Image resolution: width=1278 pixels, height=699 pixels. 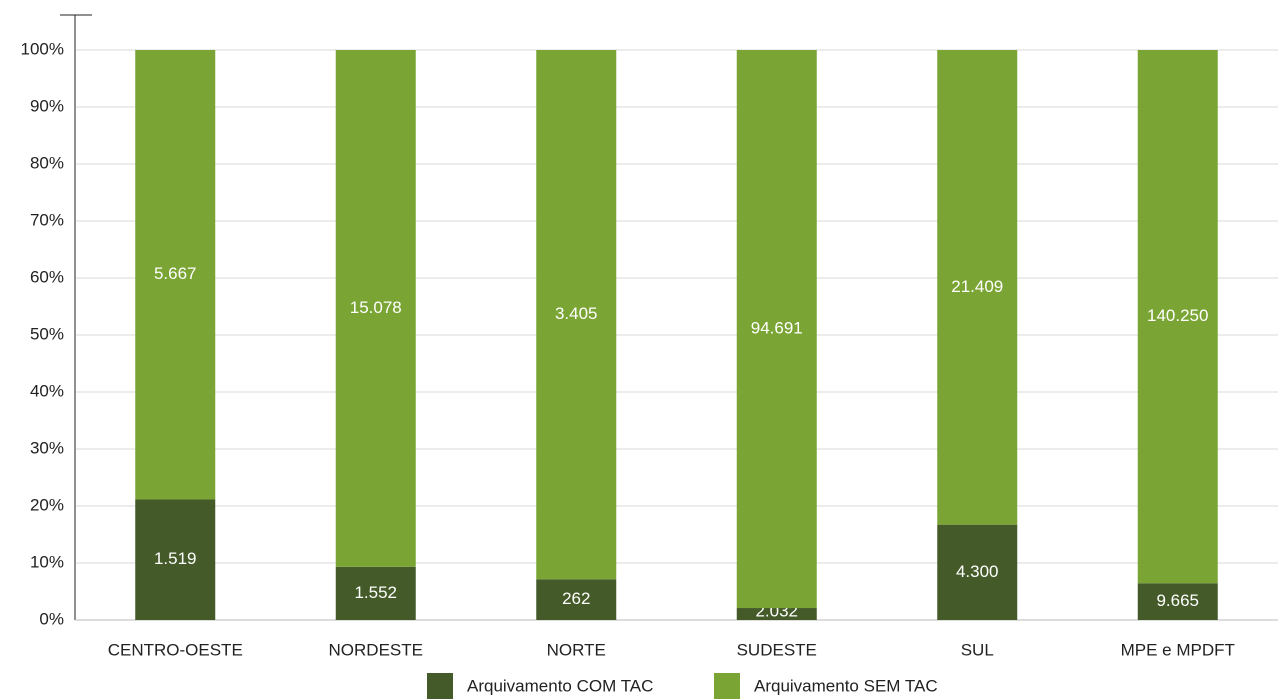 I want to click on data-label: 9.665, so click(x=1177, y=600).